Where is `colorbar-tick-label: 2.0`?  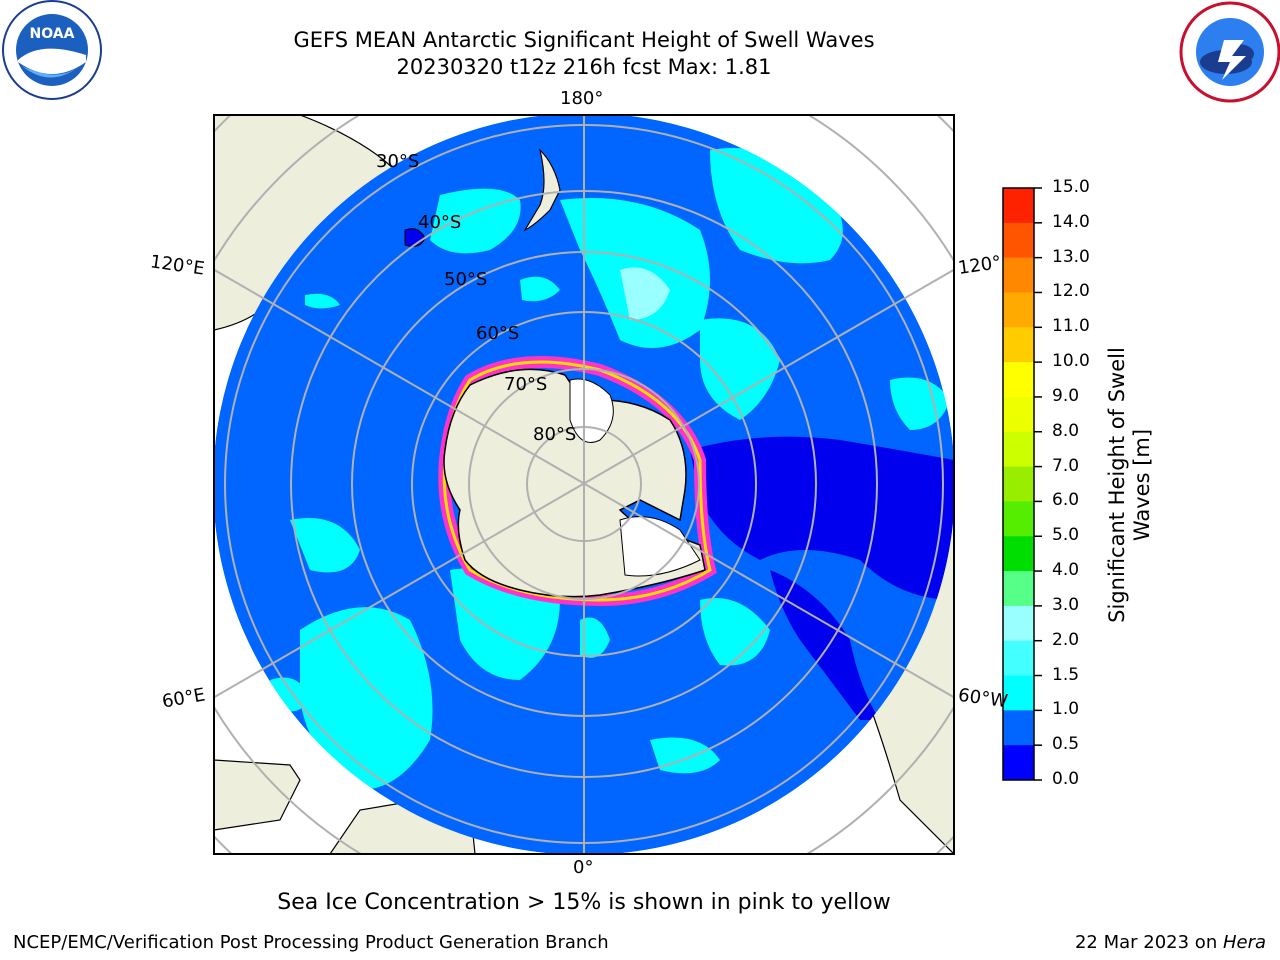
colorbar-tick-label: 2.0 is located at coordinates (1066, 639).